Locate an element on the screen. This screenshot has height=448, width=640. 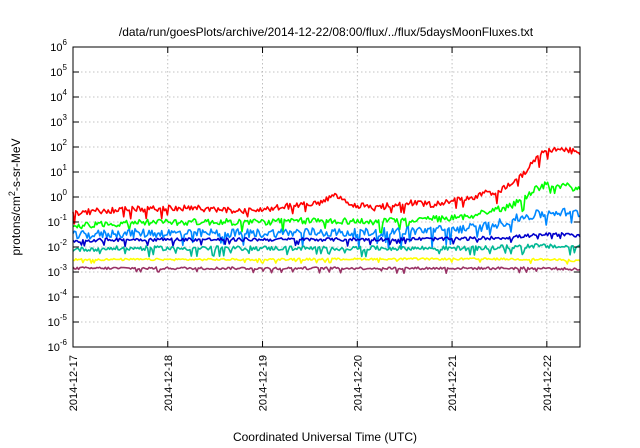
y-tick-label: 10⁶ is located at coordinates (58, 46).